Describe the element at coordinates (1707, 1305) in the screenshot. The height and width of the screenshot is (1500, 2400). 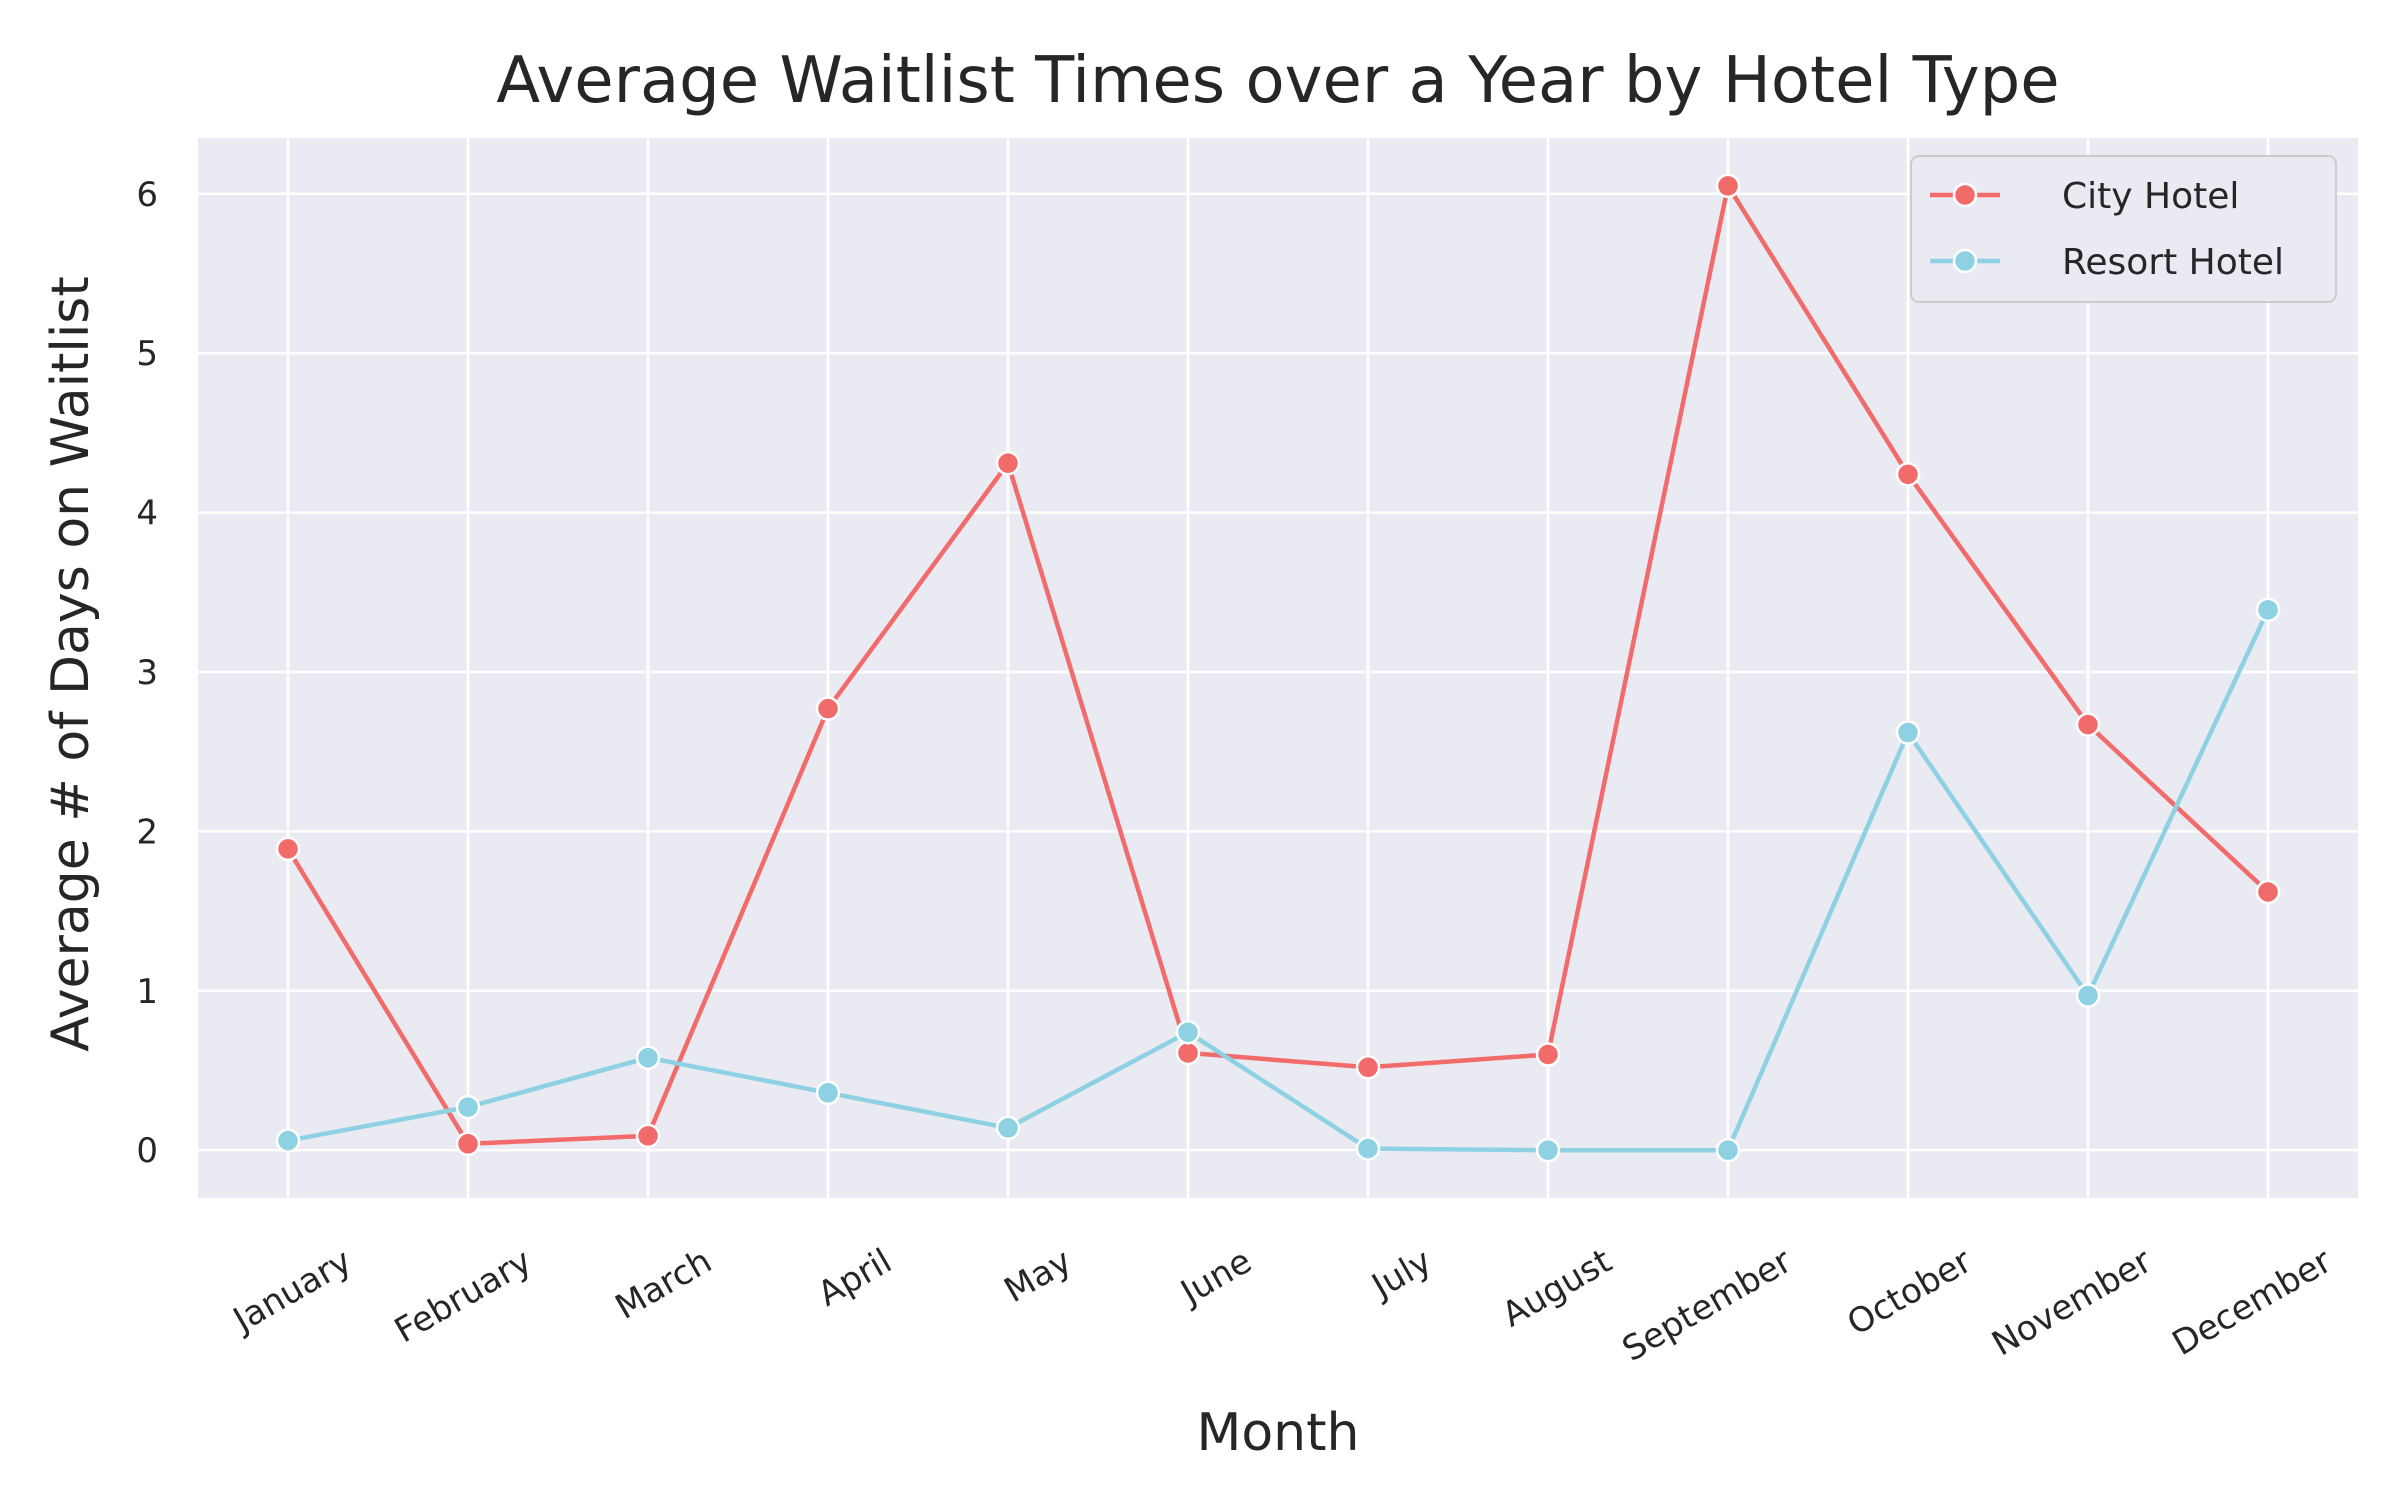
I see `x-tick-label: September` at that location.